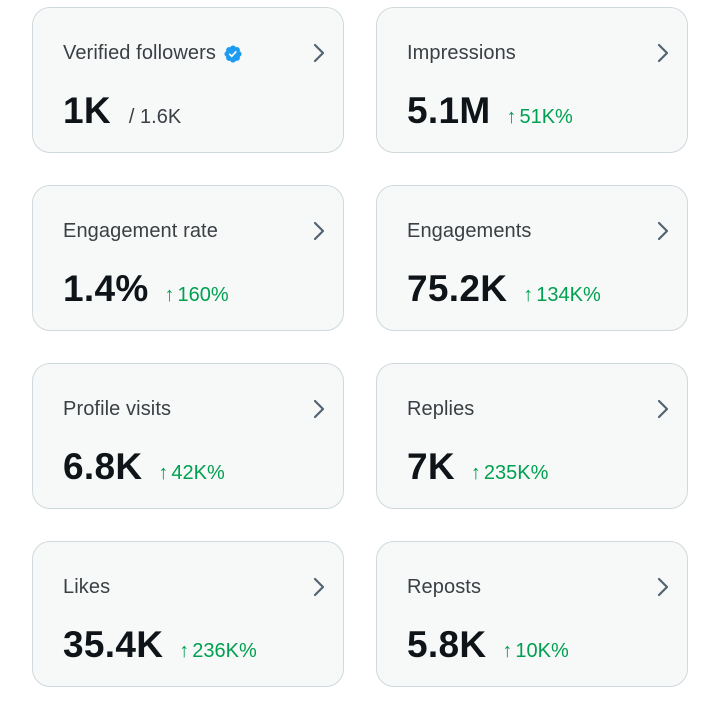  What do you see at coordinates (144, 467) in the screenshot?
I see `metric-value-row: 6.8K ↑ 42K%` at bounding box center [144, 467].